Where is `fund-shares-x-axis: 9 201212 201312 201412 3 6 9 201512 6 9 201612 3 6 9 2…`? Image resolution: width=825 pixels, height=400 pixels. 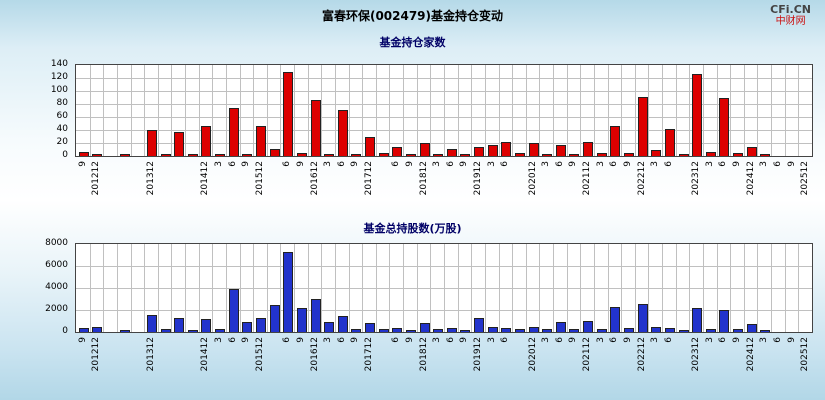
fund-shares-x-axis: 9 201212 201312 201412 3 6 9 201512 6 9 201612 3 6 9 2… is located at coordinates (444, 358).